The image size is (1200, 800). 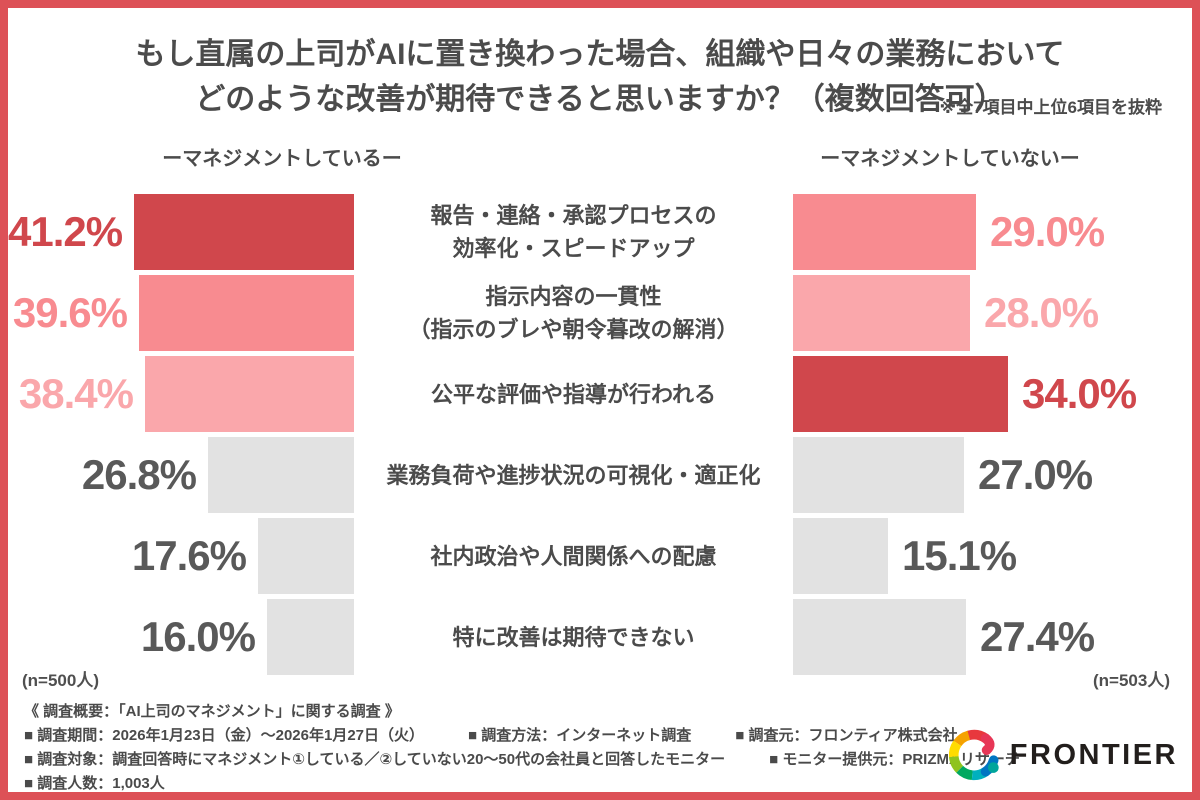 What do you see at coordinates (1131, 680) in the screenshot?
I see `sample-size-right: (n=503人)` at bounding box center [1131, 680].